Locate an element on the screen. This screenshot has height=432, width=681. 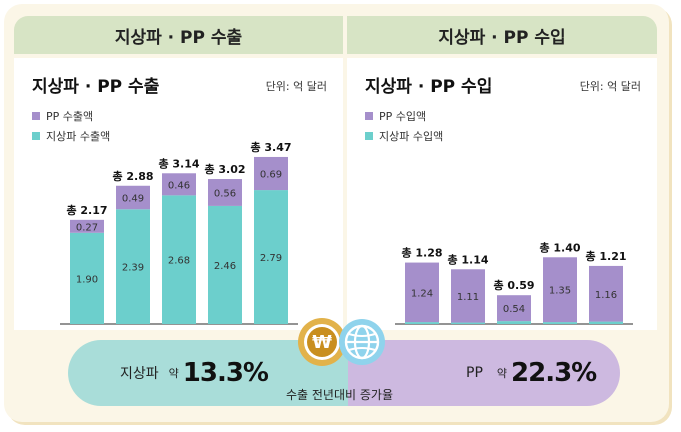
bar-value-label: 1.11 is located at coordinates (468, 297).